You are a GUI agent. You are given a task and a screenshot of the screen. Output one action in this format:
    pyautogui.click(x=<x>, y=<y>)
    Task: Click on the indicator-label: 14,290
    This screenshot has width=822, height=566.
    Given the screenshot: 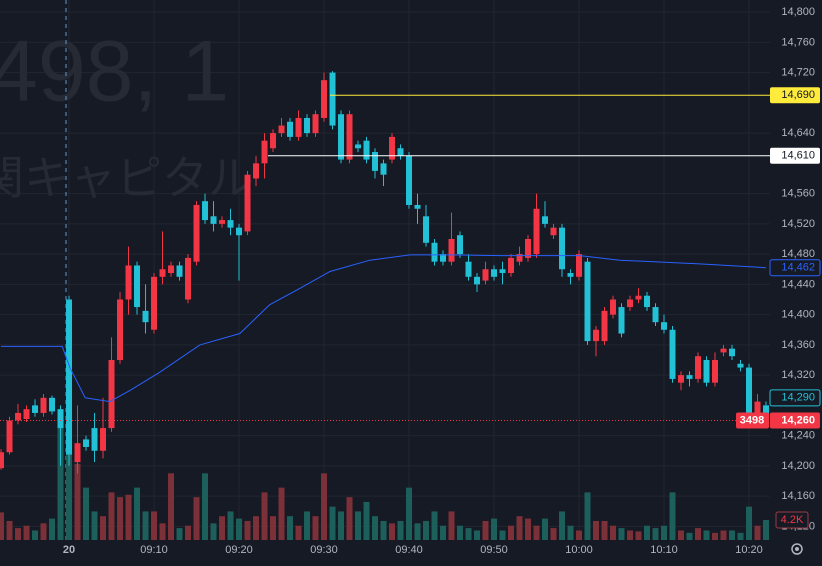 What is the action you would take?
    pyautogui.click(x=798, y=398)
    